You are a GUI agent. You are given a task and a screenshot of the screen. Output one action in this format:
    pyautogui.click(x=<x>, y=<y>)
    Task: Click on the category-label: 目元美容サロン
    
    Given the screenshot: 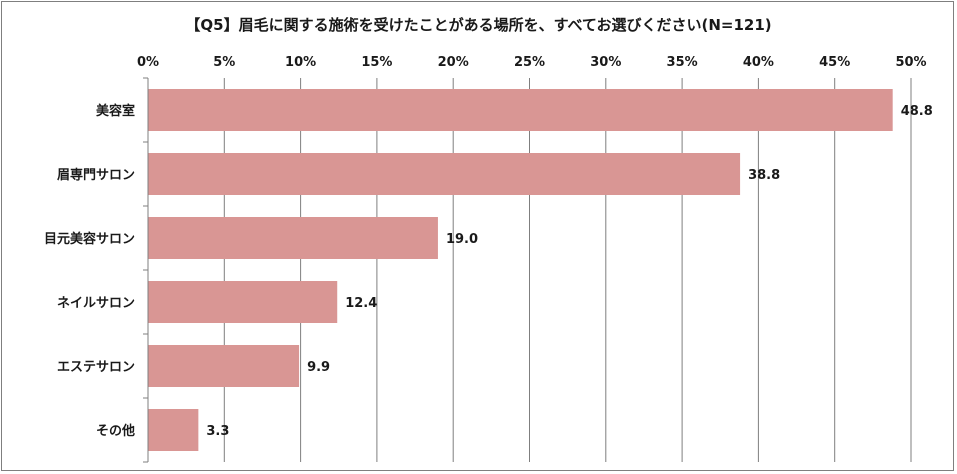 What is the action you would take?
    pyautogui.click(x=89, y=239)
    